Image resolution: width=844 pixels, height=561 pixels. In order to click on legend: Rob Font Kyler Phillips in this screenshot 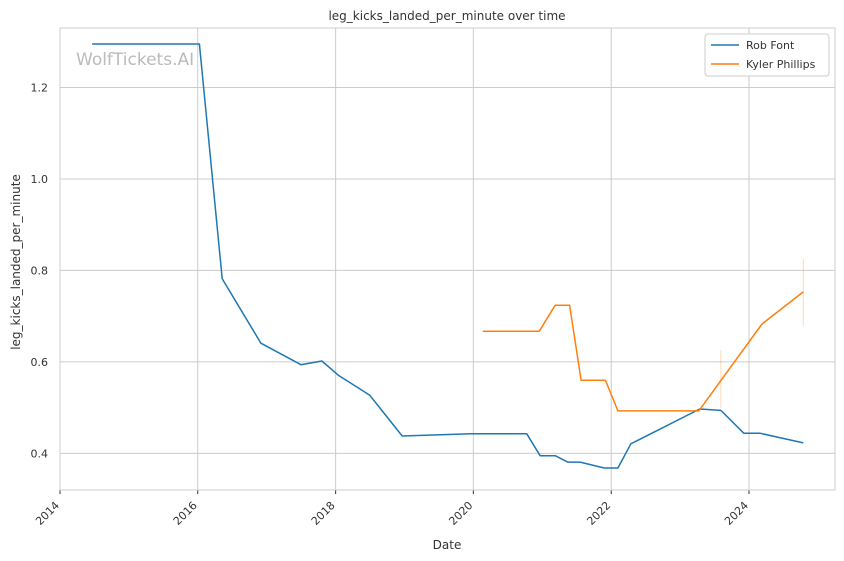, I will do `click(767, 55)`.